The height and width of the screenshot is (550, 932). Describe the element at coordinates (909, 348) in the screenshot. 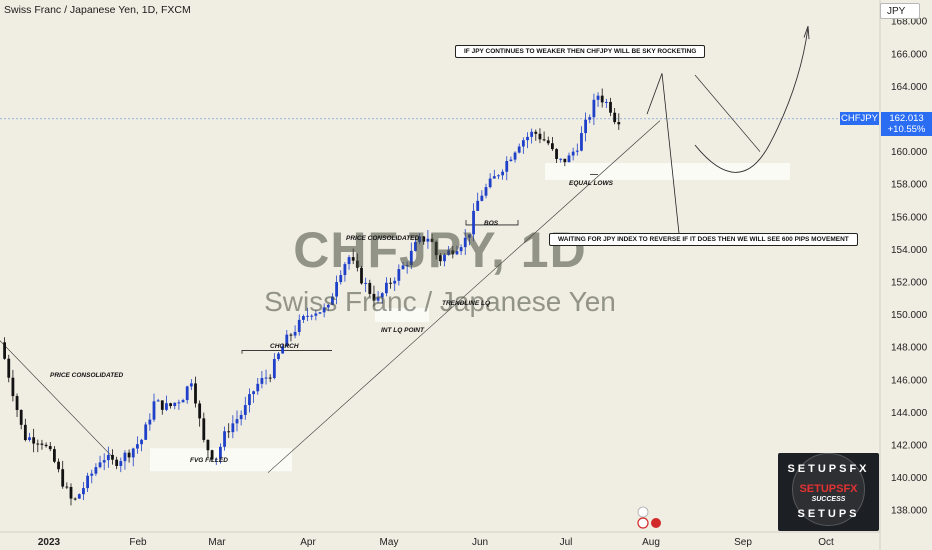

I see `y-tick-label: 148.000` at that location.